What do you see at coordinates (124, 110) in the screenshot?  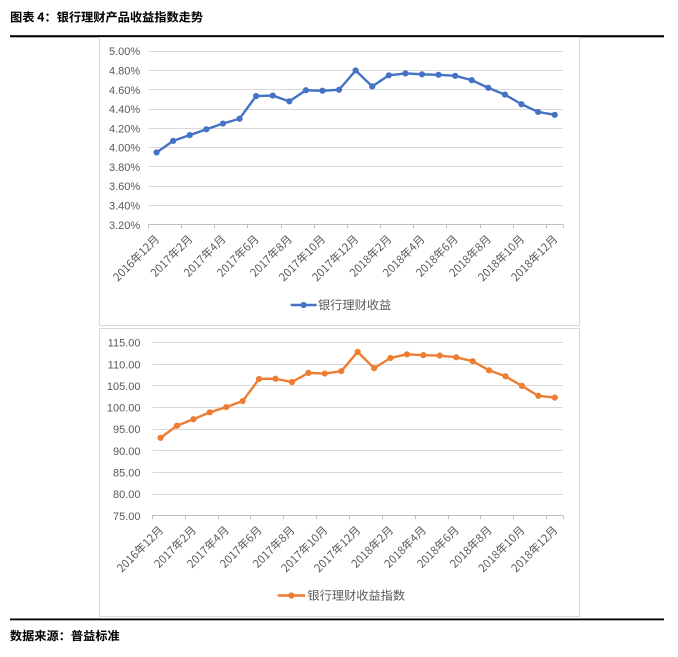 I see `svg-text: 4.40%` at bounding box center [124, 110].